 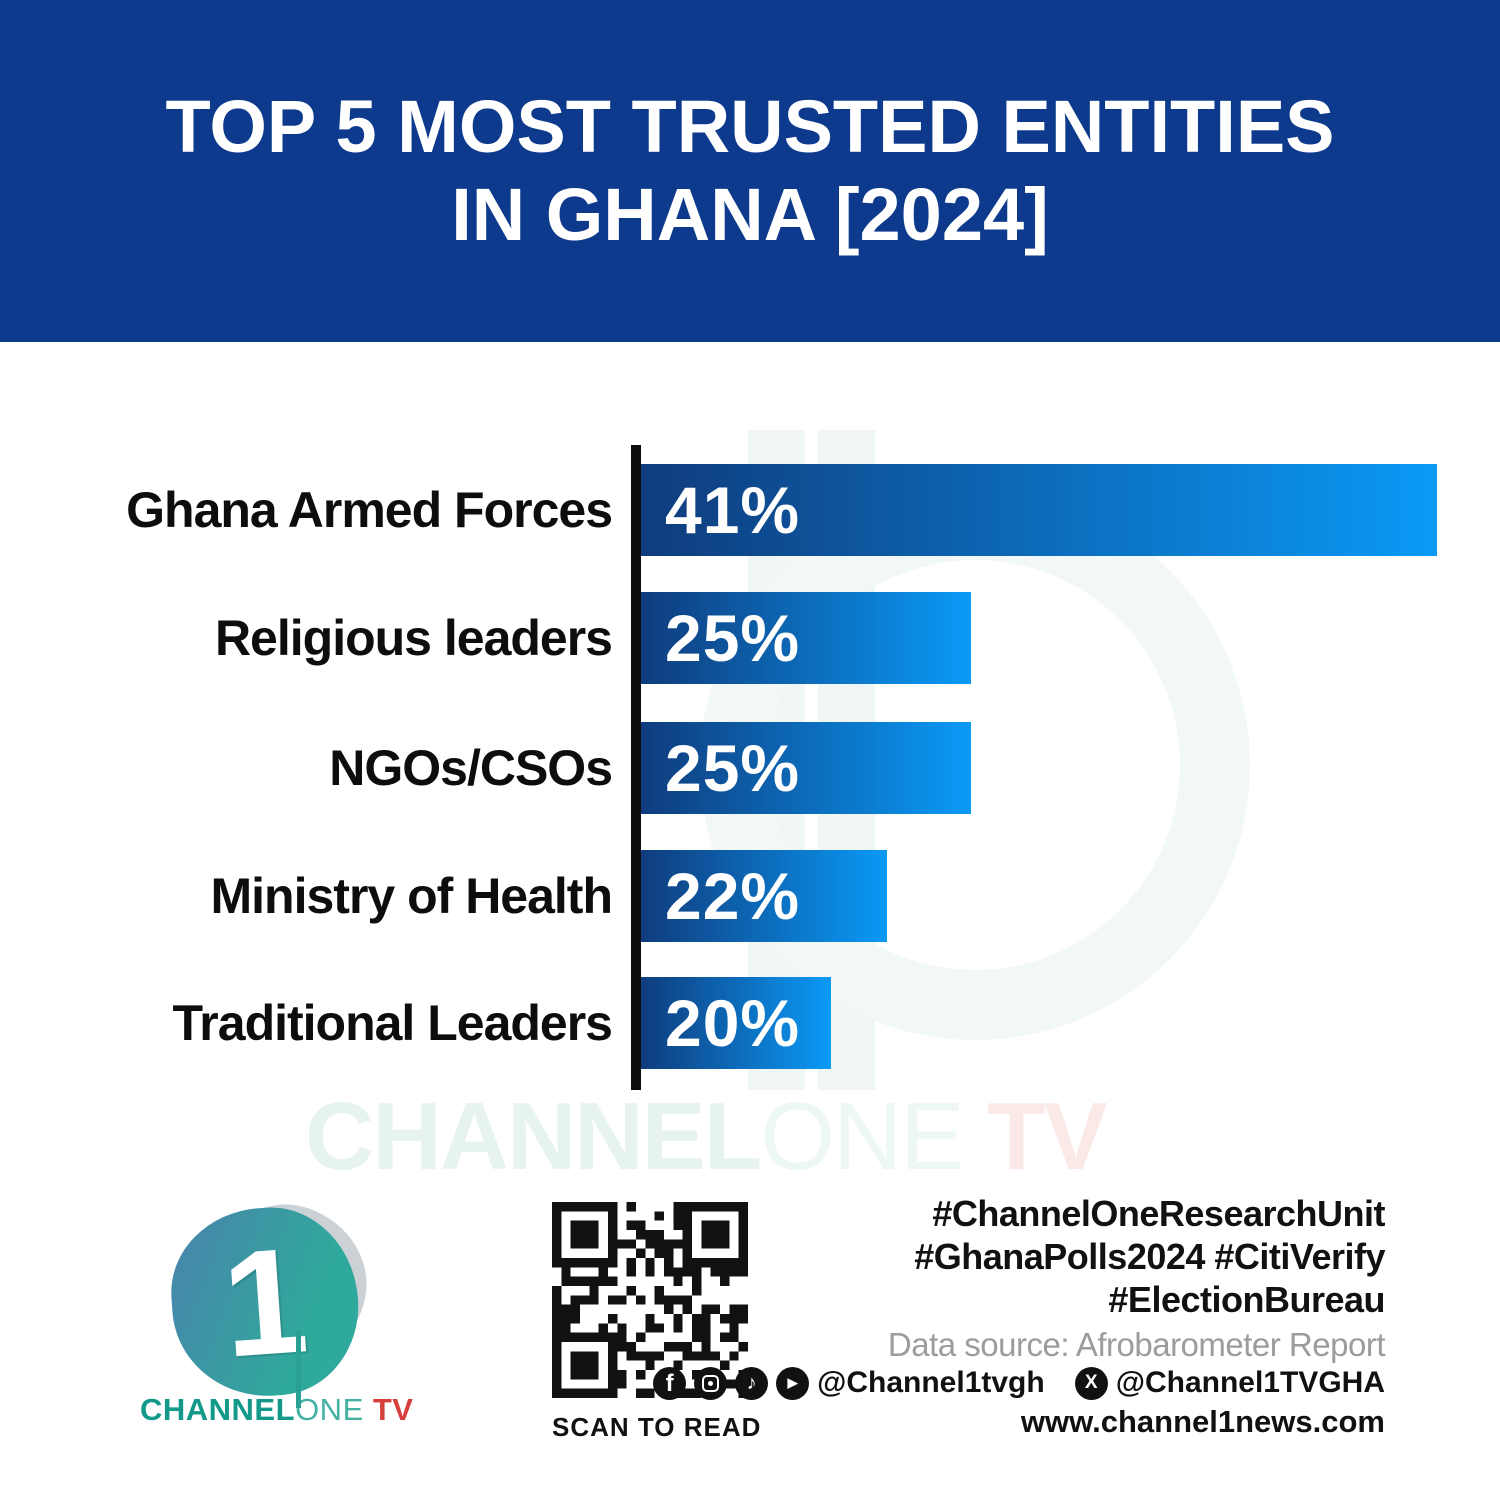 I want to click on instagram-icon, so click(x=711, y=1383).